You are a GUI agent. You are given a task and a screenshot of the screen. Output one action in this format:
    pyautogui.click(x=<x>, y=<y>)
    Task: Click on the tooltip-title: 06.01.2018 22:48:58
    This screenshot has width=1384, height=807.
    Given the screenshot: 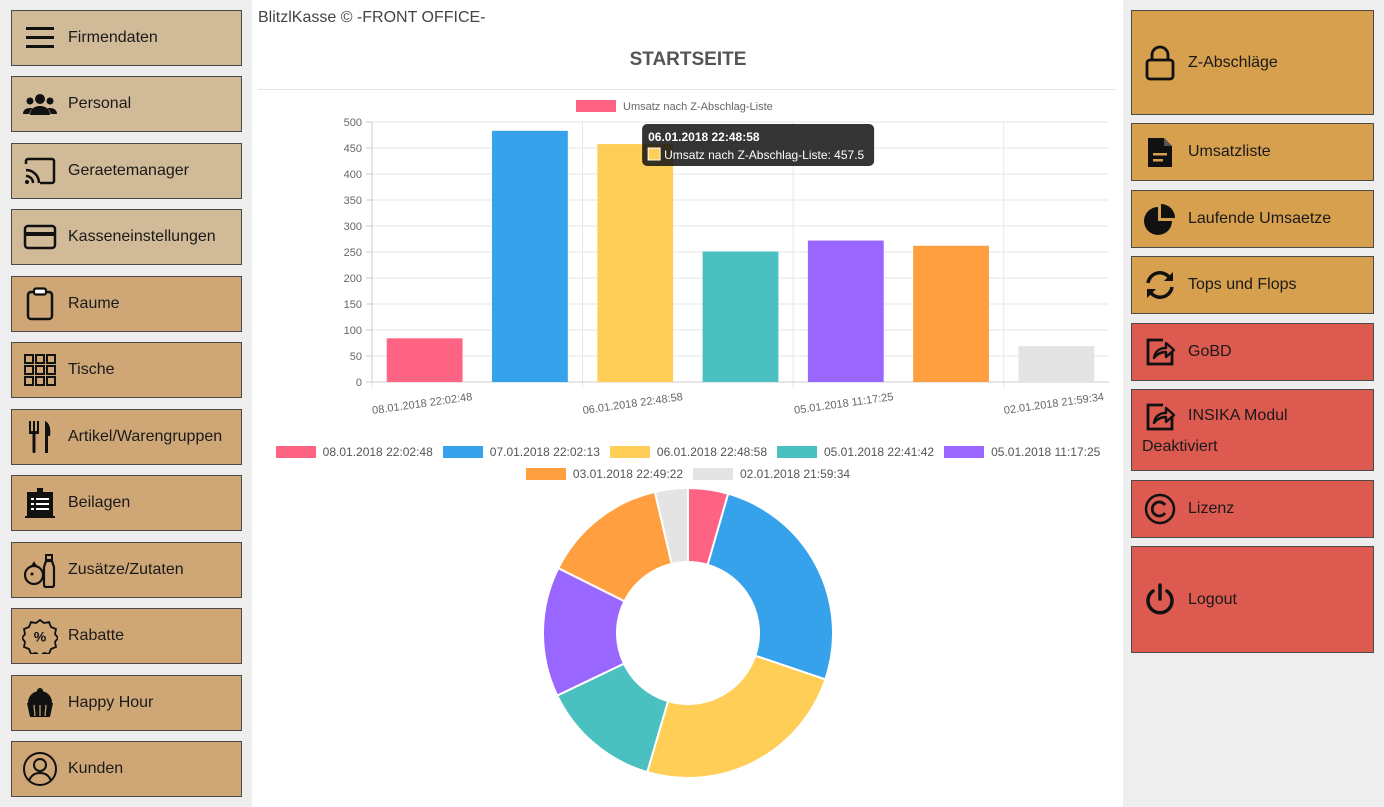 What is the action you would take?
    pyautogui.click(x=704, y=137)
    